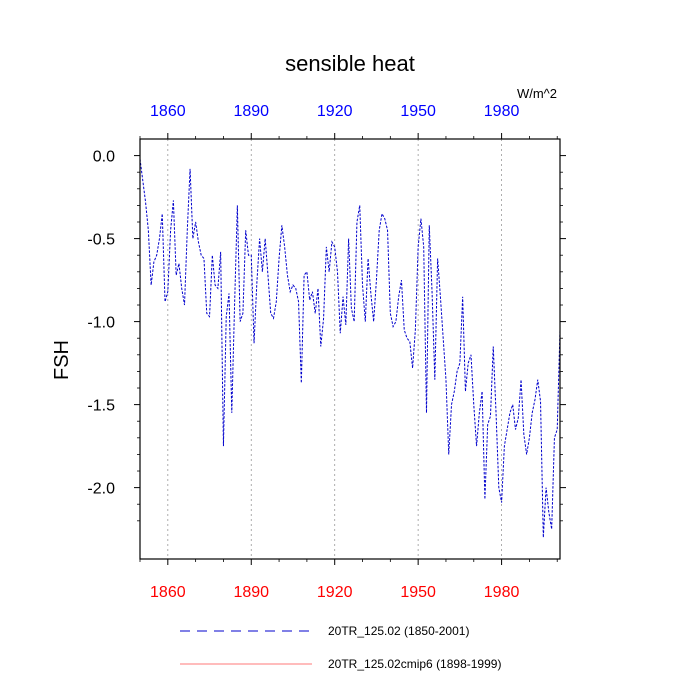 Image resolution: width=700 pixels, height=700 pixels. Describe the element at coordinates (418, 111) in the screenshot. I see `x-tick-label-top: 1950` at that location.